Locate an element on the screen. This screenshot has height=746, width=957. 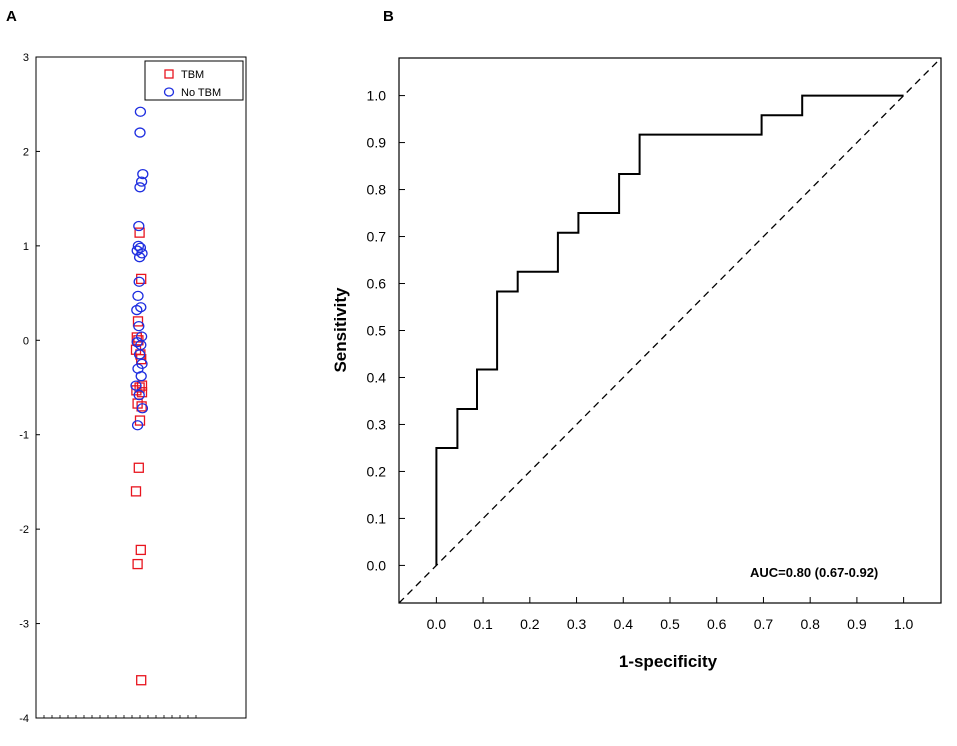
legend-box is located at coordinates (194, 80).